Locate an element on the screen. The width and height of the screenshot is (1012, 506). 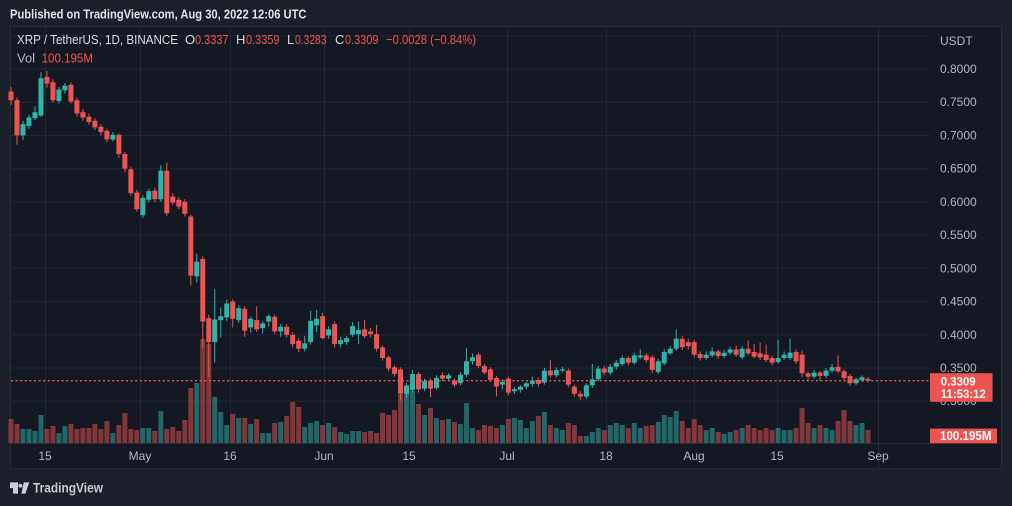
svg-text: Vol is located at coordinates (26, 58).